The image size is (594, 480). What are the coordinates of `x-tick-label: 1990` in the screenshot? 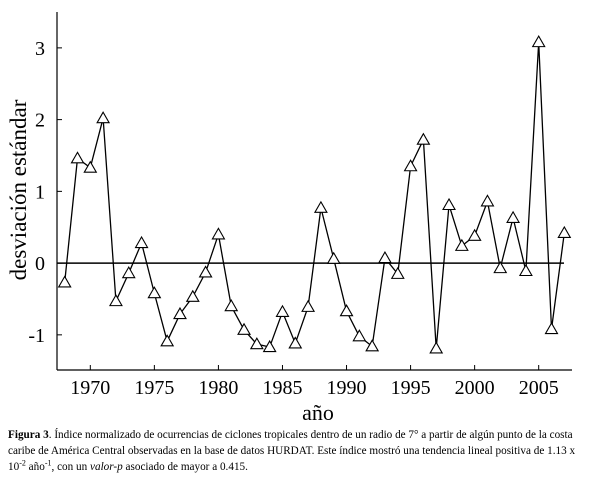 It's located at (347, 388).